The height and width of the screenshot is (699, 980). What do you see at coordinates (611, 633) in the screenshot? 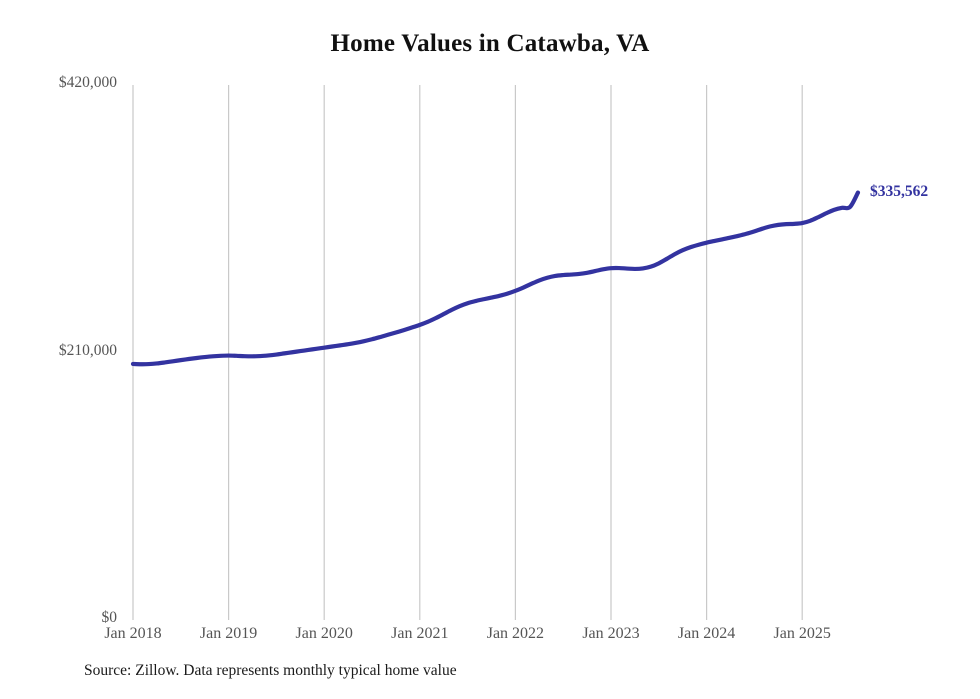
I see `x-tick-jan-2023: Jan 2023` at bounding box center [611, 633].